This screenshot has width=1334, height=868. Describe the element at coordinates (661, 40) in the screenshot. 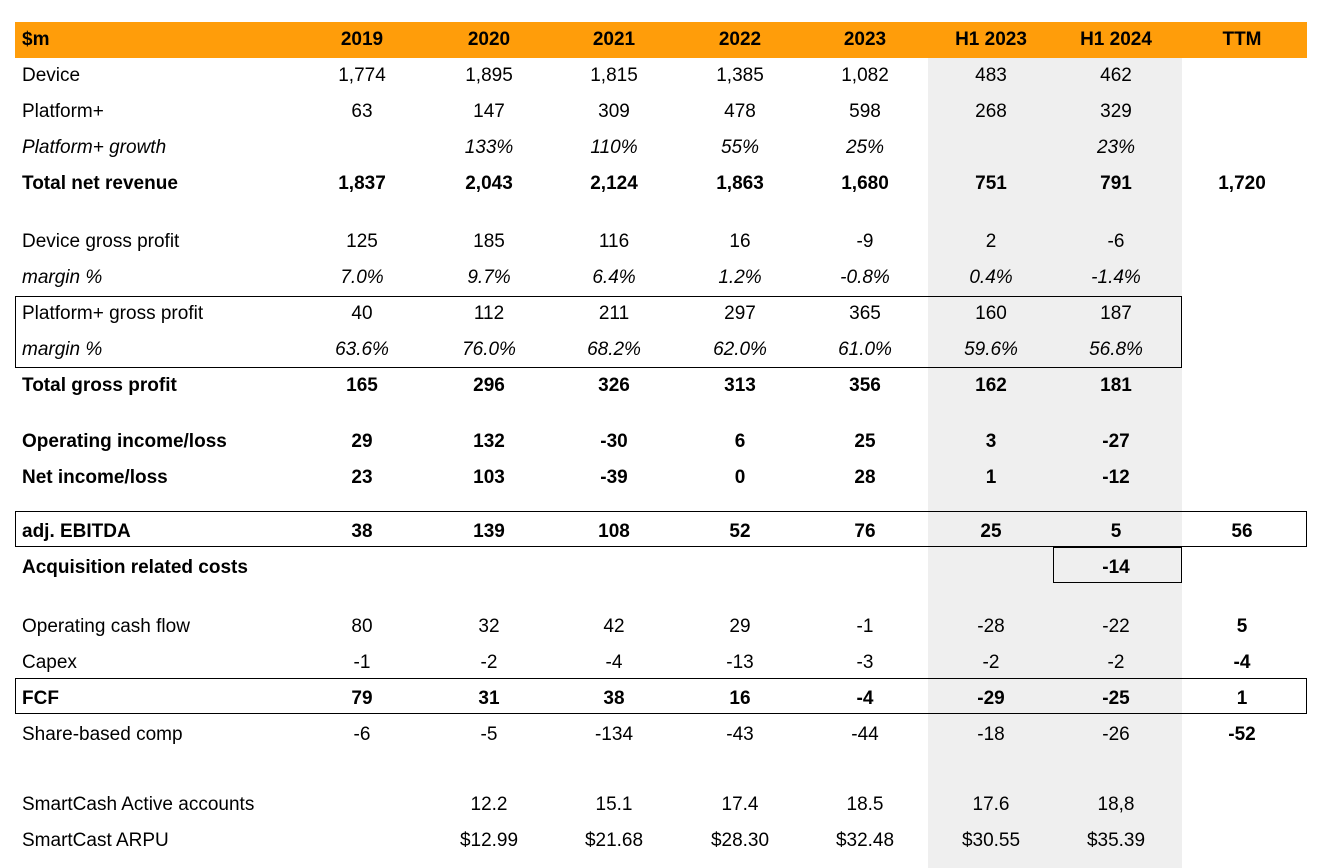

I see `header-bar` at that location.